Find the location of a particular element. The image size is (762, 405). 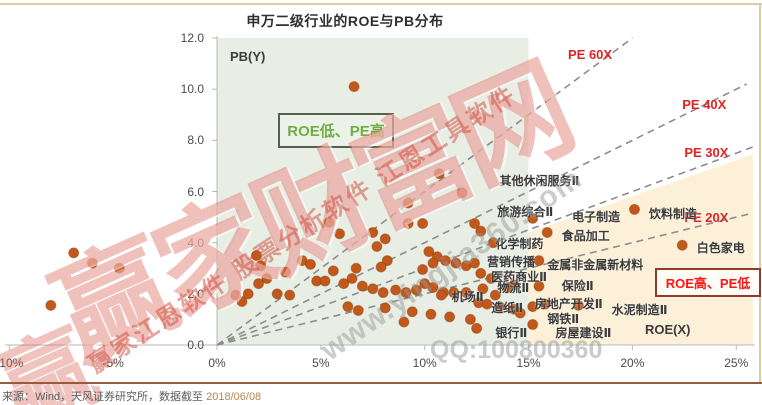

pe-line-label: PE 30X is located at coordinates (706, 153).